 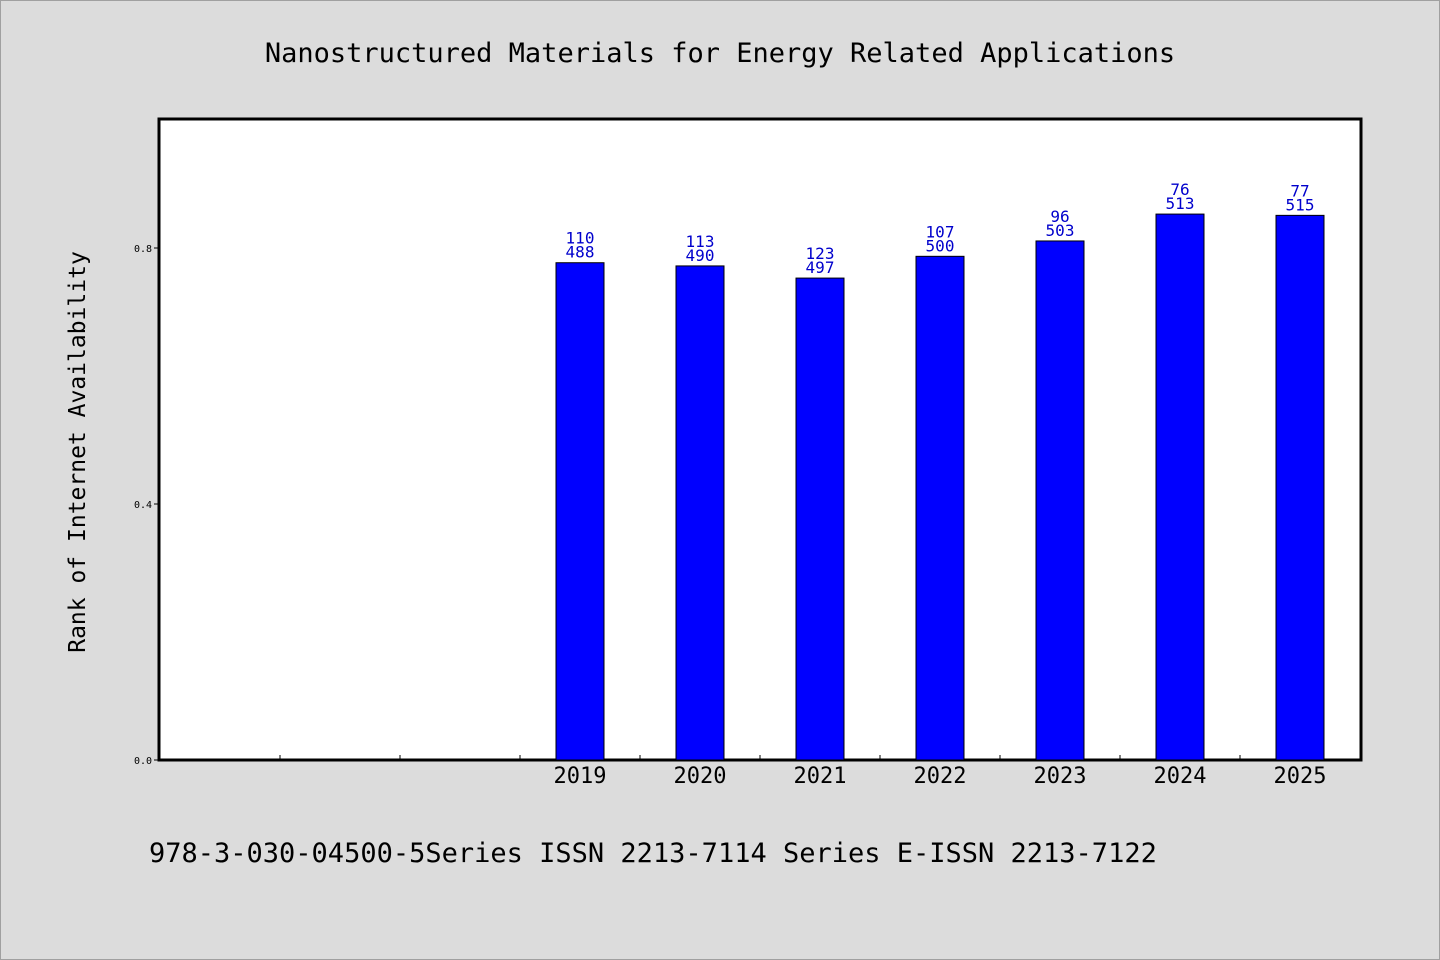 I want to click on y-tick-label: 0.4, so click(x=143, y=505).